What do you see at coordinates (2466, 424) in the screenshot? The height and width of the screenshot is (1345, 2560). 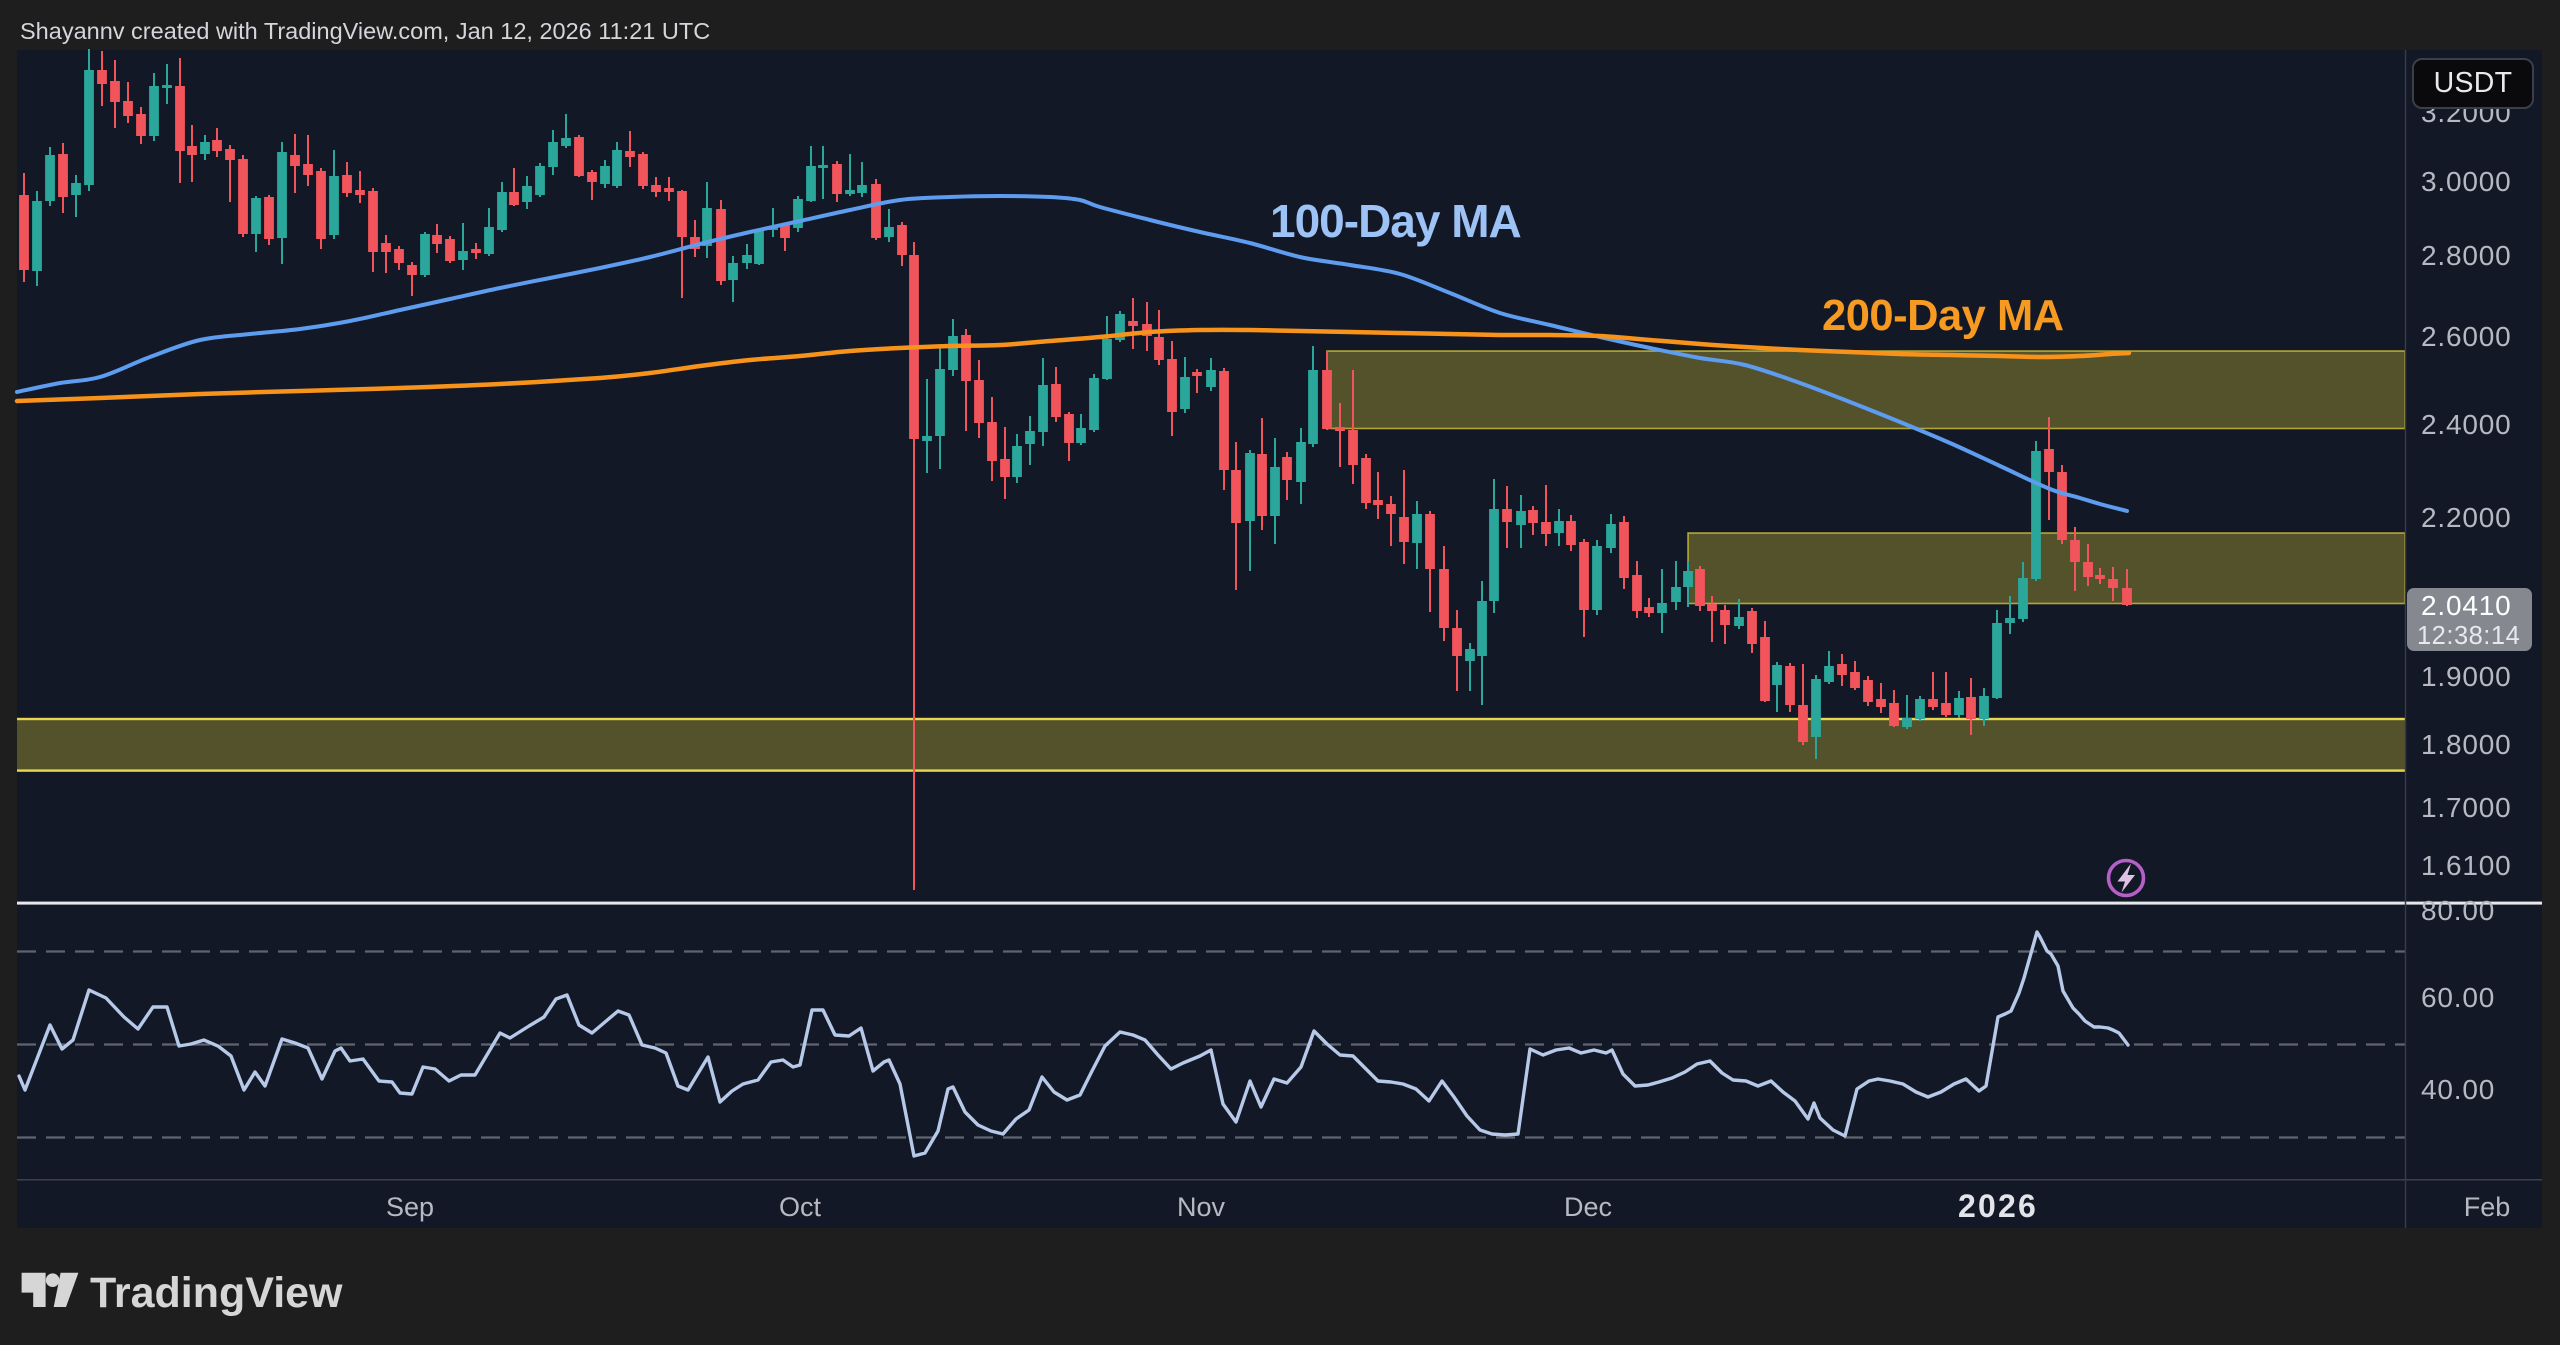 I see `svg-text: 2.4000` at bounding box center [2466, 424].